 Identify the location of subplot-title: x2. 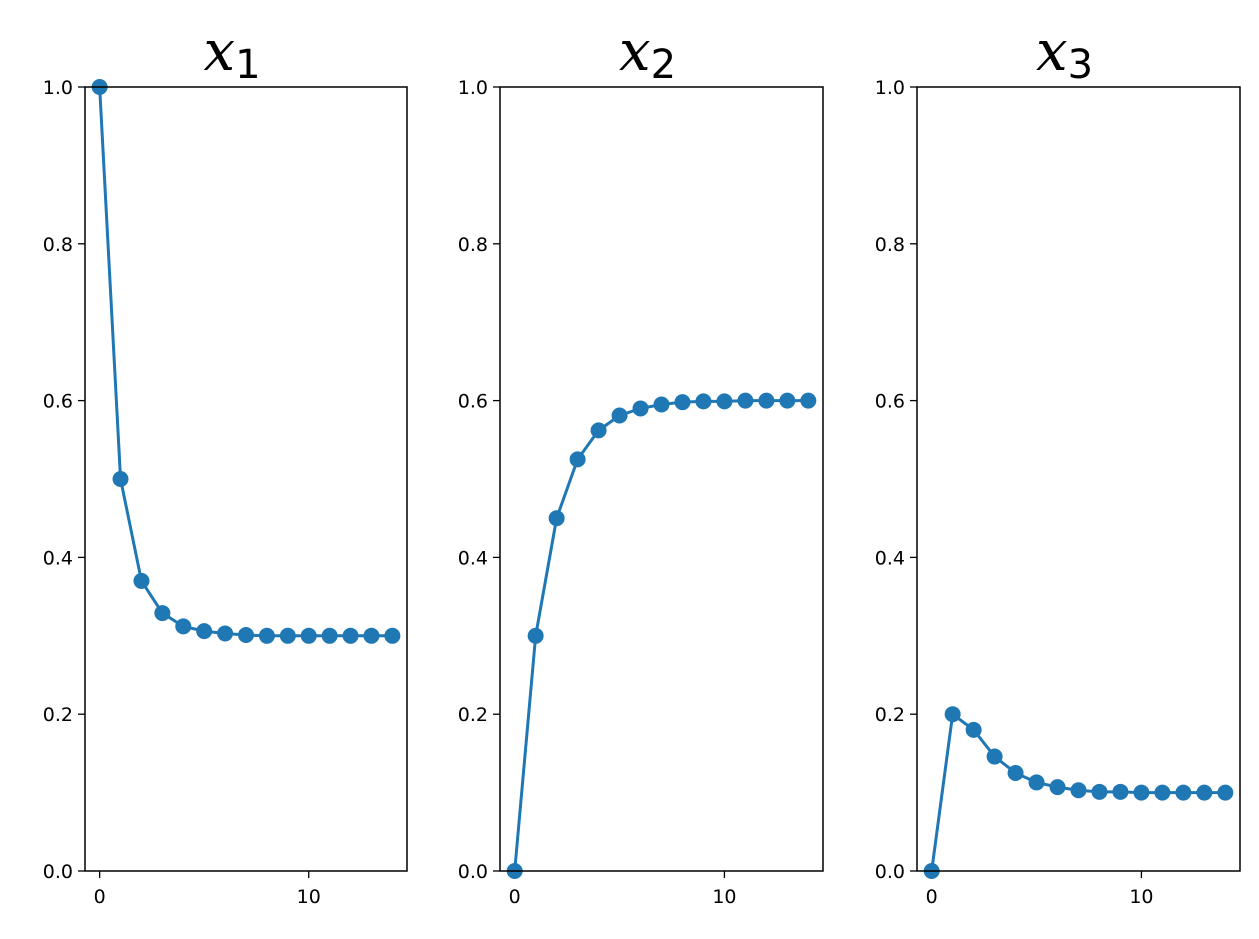
(647, 53).